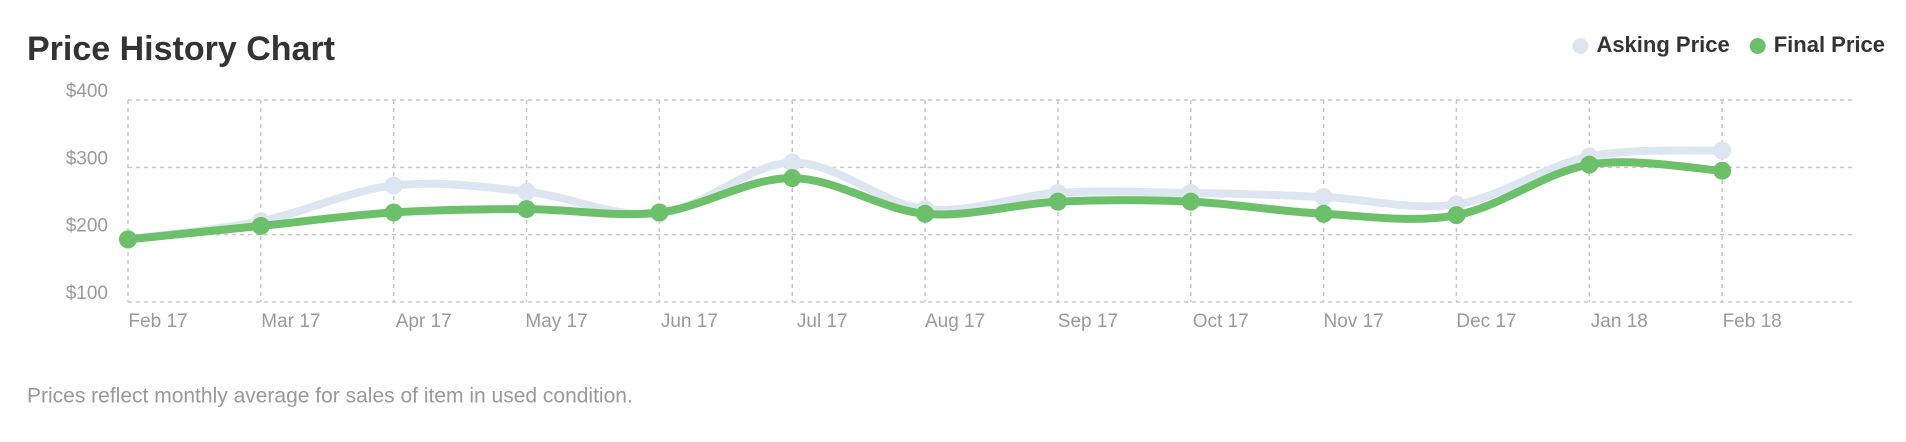 The image size is (1906, 442). Describe the element at coordinates (822, 321) in the screenshot. I see `x-tick-label: Jul 17` at that location.